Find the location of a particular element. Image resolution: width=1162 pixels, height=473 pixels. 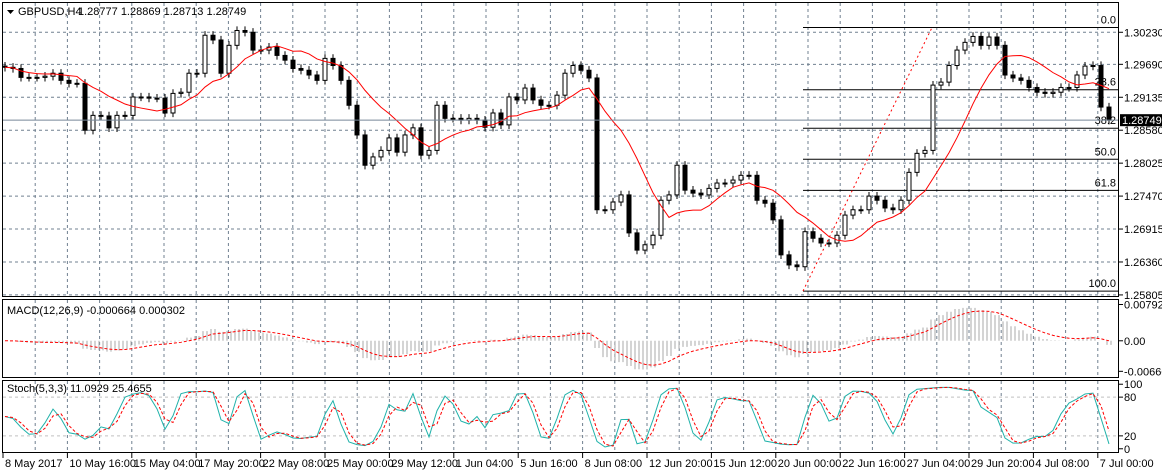

stoch-signal-line is located at coordinates (557, 416).